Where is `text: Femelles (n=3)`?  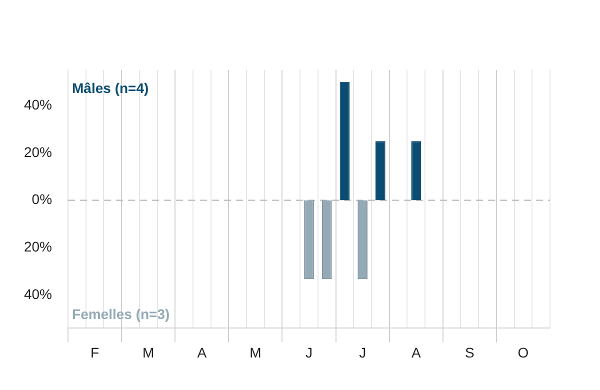
text: Femelles (n=3) is located at coordinates (121, 314).